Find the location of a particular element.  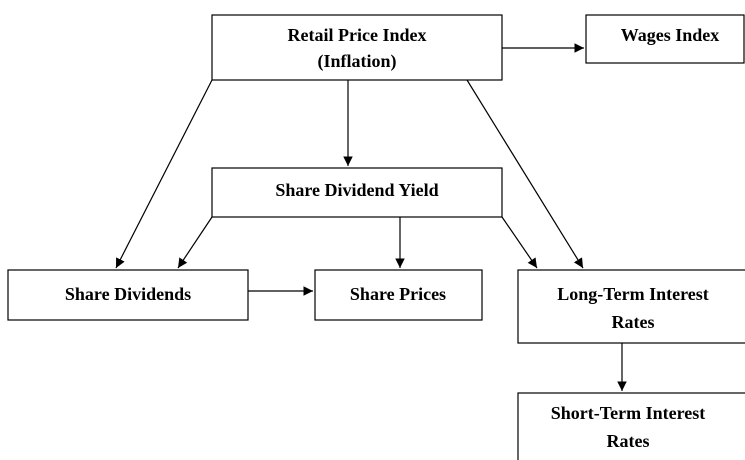

node-label: Share Dividend Yield is located at coordinates (356, 190).